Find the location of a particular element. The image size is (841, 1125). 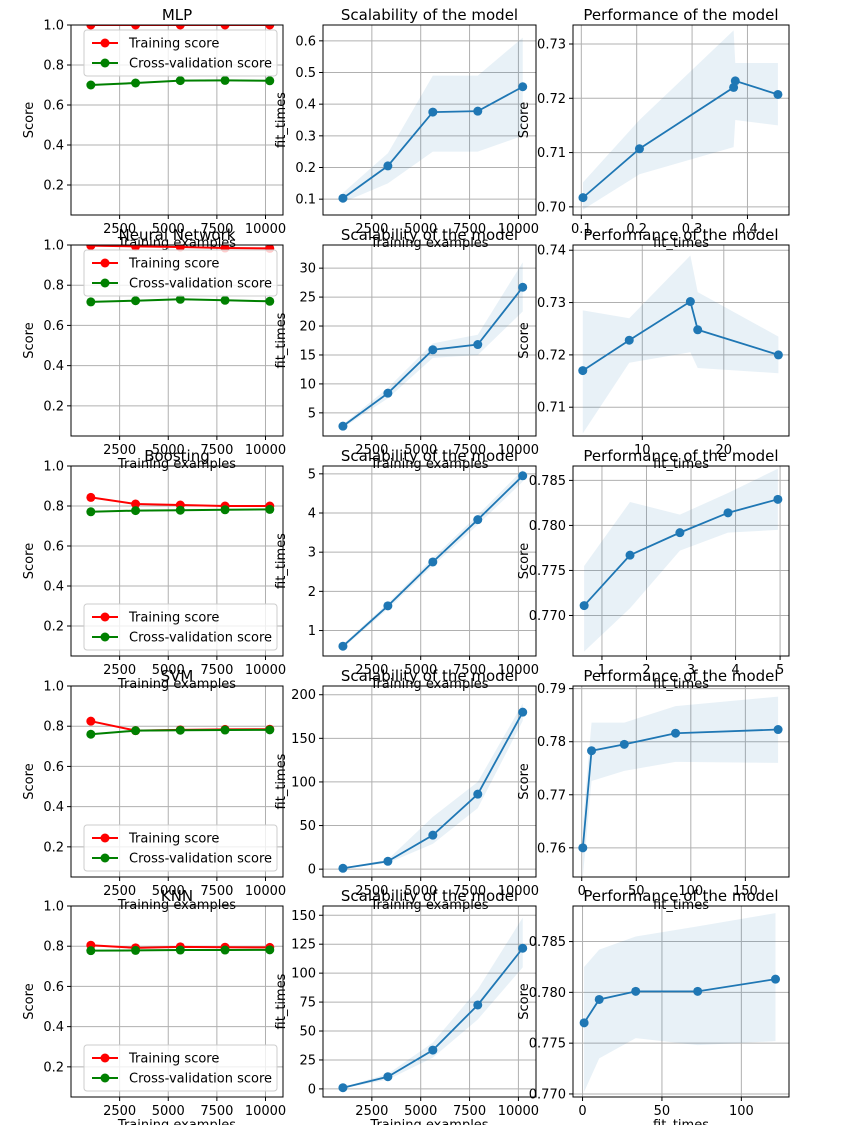

y-tick-label: 1.0 is located at coordinates (53, 246).